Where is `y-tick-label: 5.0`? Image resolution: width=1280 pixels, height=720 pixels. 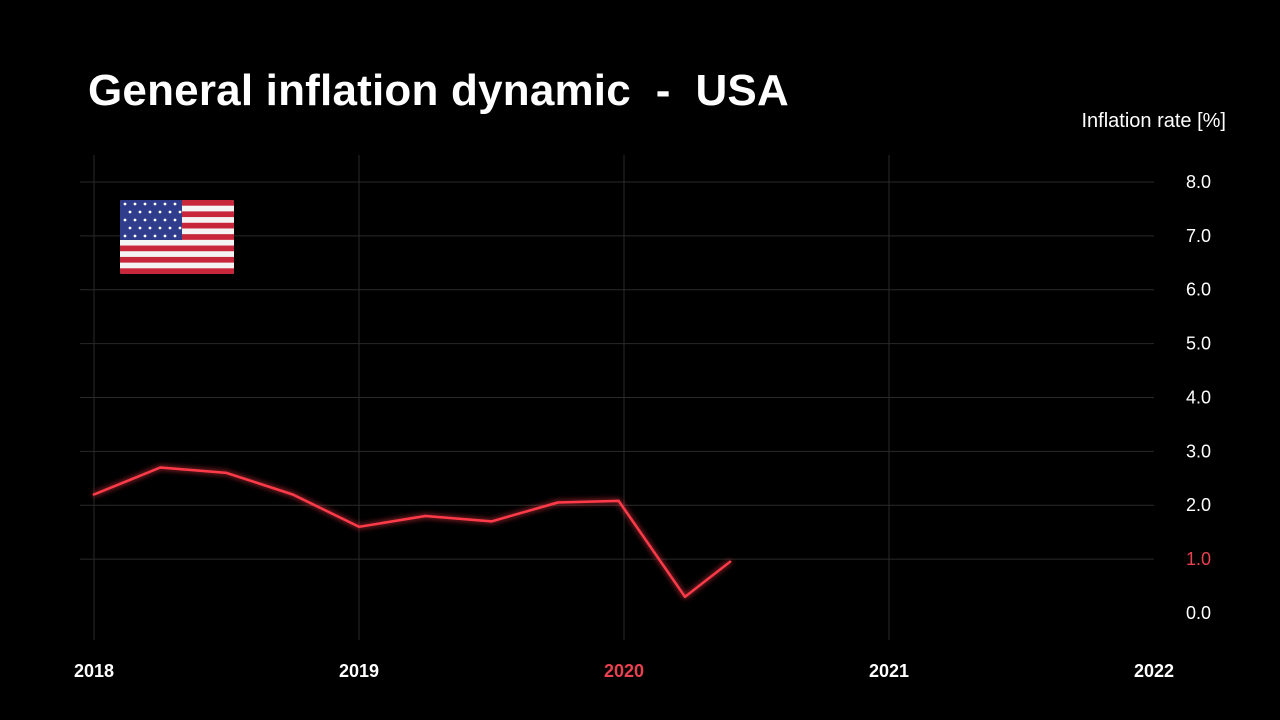
y-tick-label: 5.0 is located at coordinates (1198, 344).